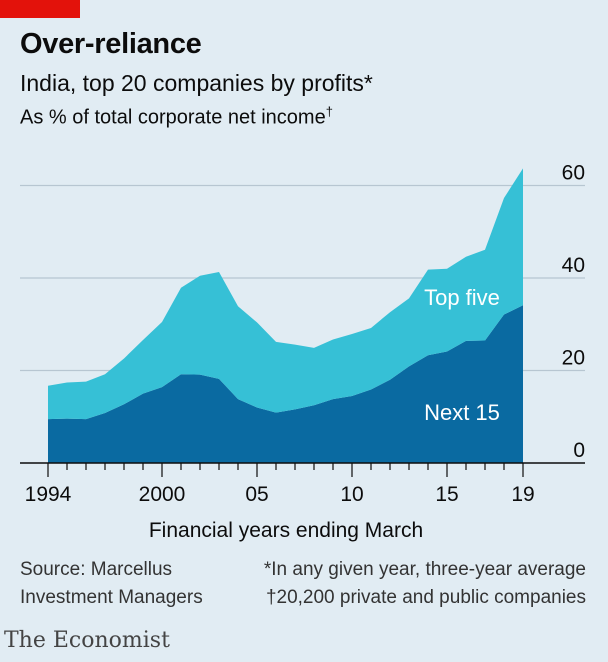  Describe the element at coordinates (111, 584) in the screenshot. I see `source-note: Source: Marcellus Investment Managers` at that location.